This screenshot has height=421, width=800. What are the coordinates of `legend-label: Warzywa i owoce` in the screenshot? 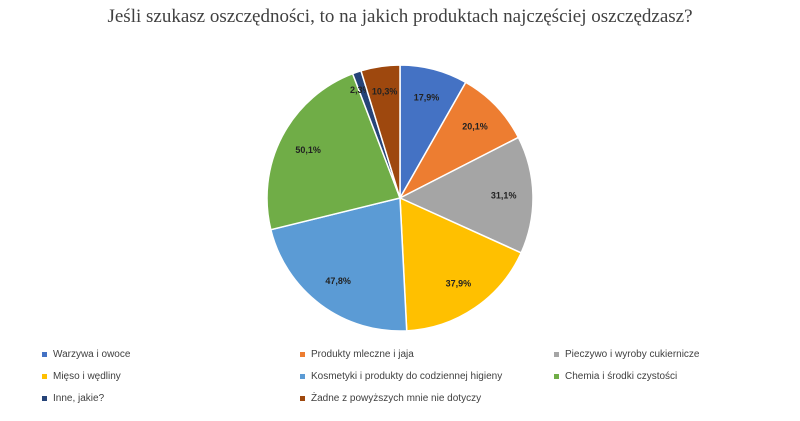 It's located at (92, 354).